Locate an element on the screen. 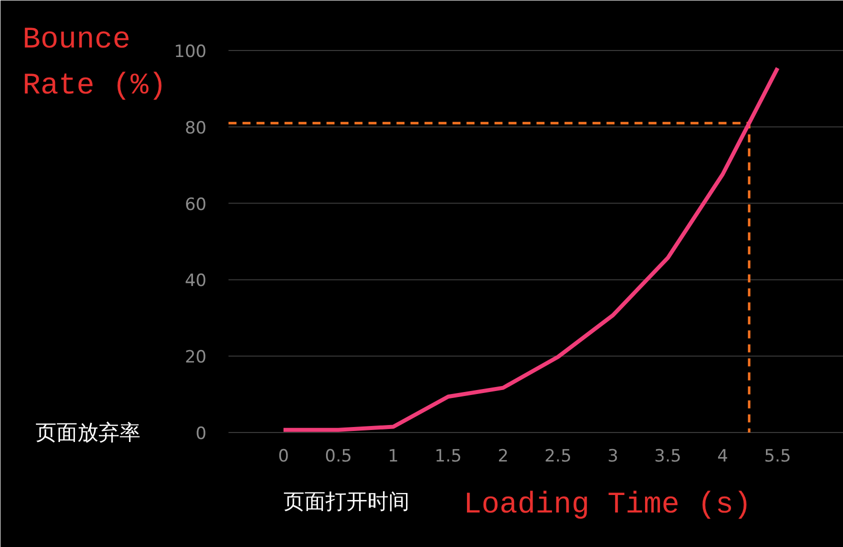 The image size is (843, 547). y-tick-label: 0 is located at coordinates (201, 434).